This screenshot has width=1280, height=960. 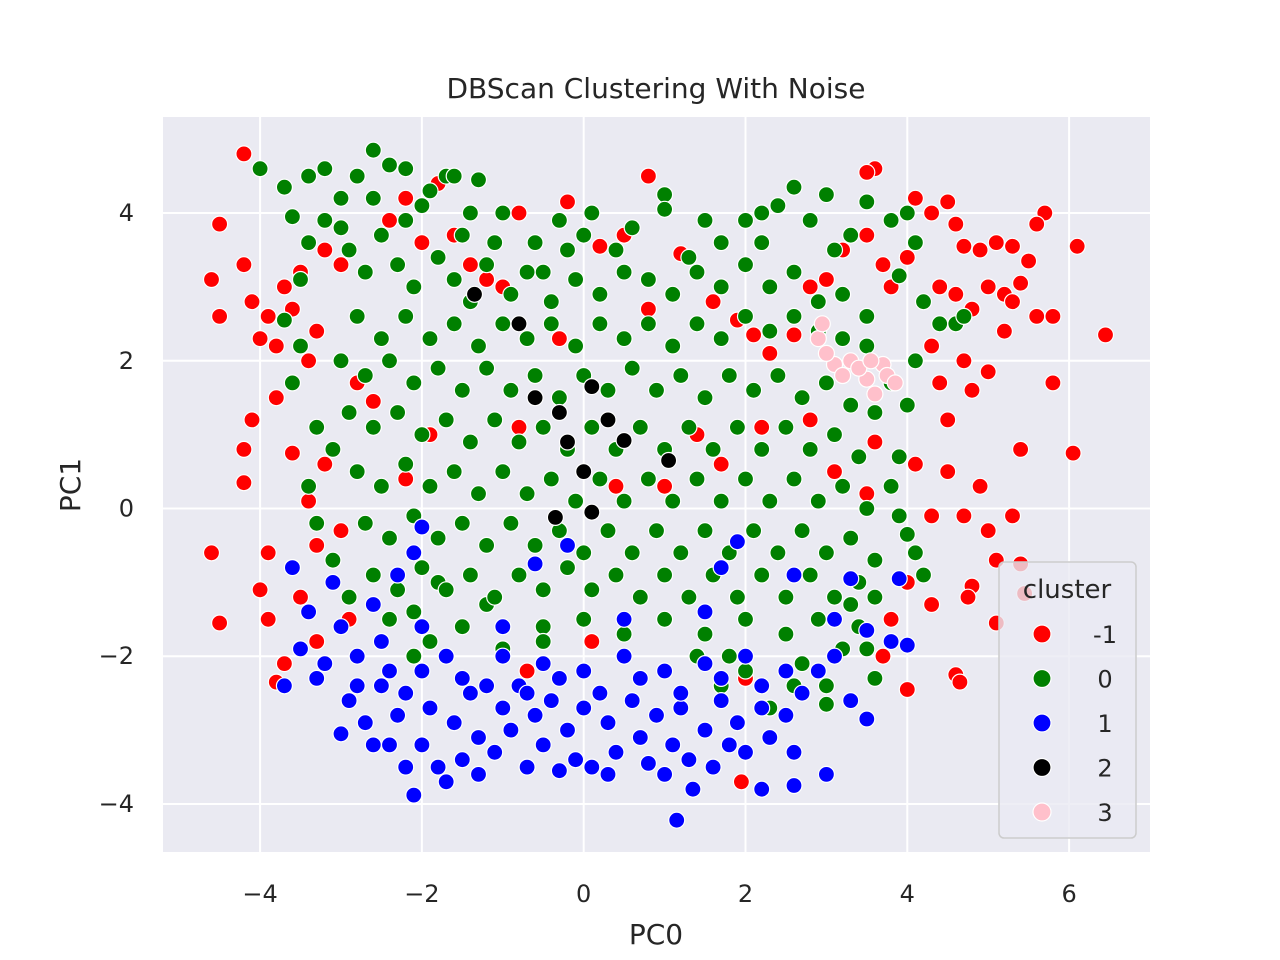 What do you see at coordinates (659, 894) in the screenshot?
I see `x-tick-labels: −4 −2 0 2 4 6` at bounding box center [659, 894].